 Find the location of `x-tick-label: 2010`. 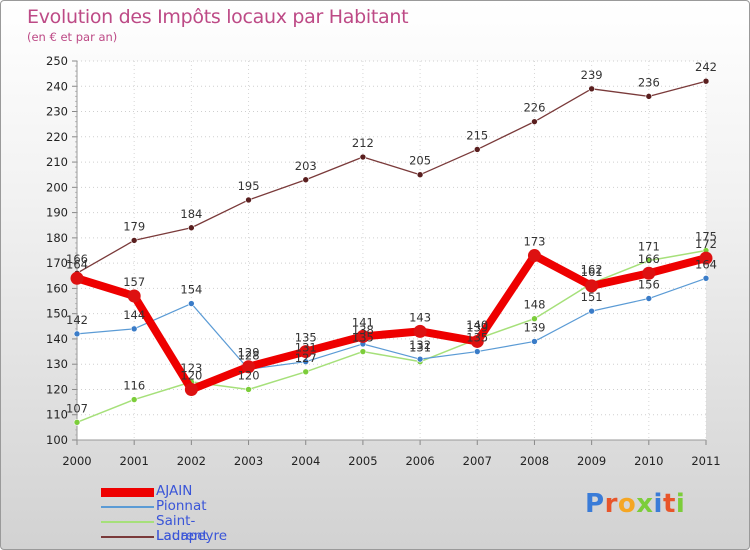

x-tick-label: 2010 is located at coordinates (648, 461).